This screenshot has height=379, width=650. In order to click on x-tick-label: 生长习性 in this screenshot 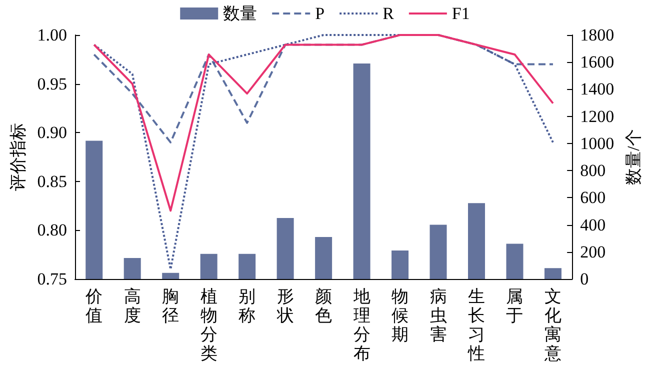, I will do `click(476, 325)`.